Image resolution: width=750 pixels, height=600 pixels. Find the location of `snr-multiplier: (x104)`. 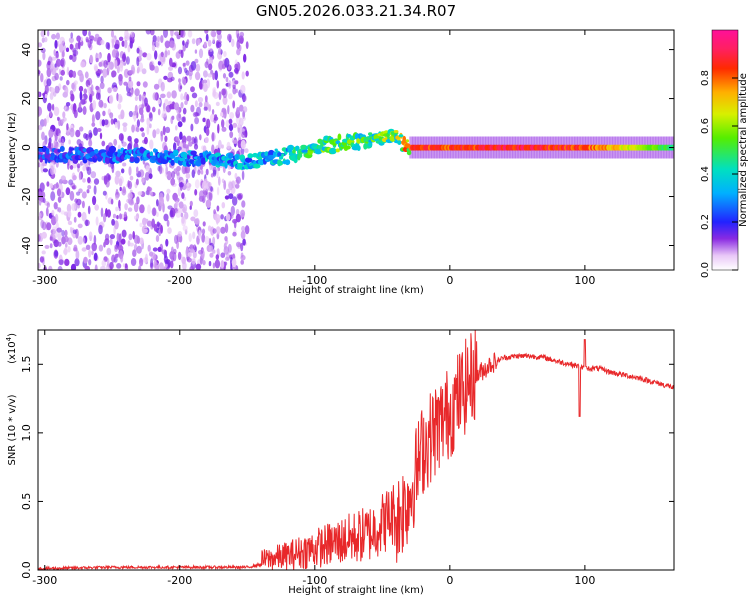

snr-multiplier: (x104) is located at coordinates (11, 348).